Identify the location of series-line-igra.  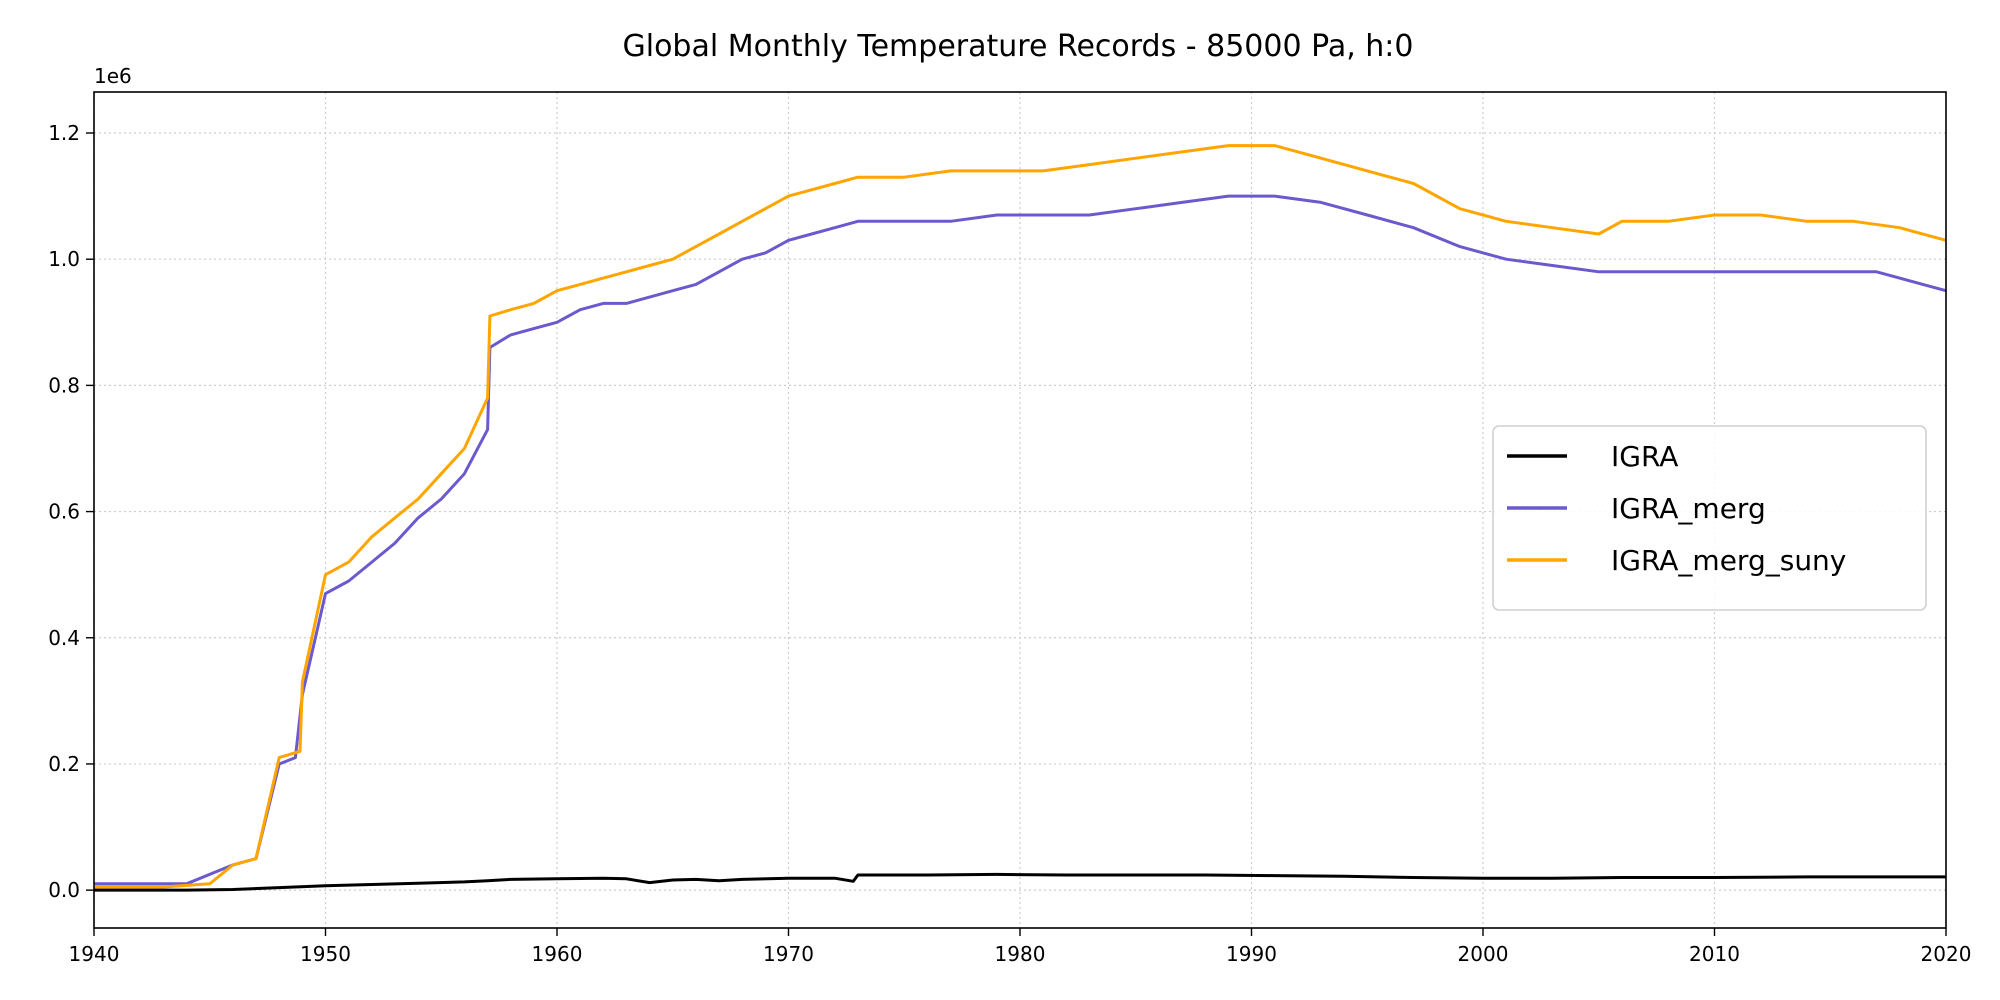
(1020, 882).